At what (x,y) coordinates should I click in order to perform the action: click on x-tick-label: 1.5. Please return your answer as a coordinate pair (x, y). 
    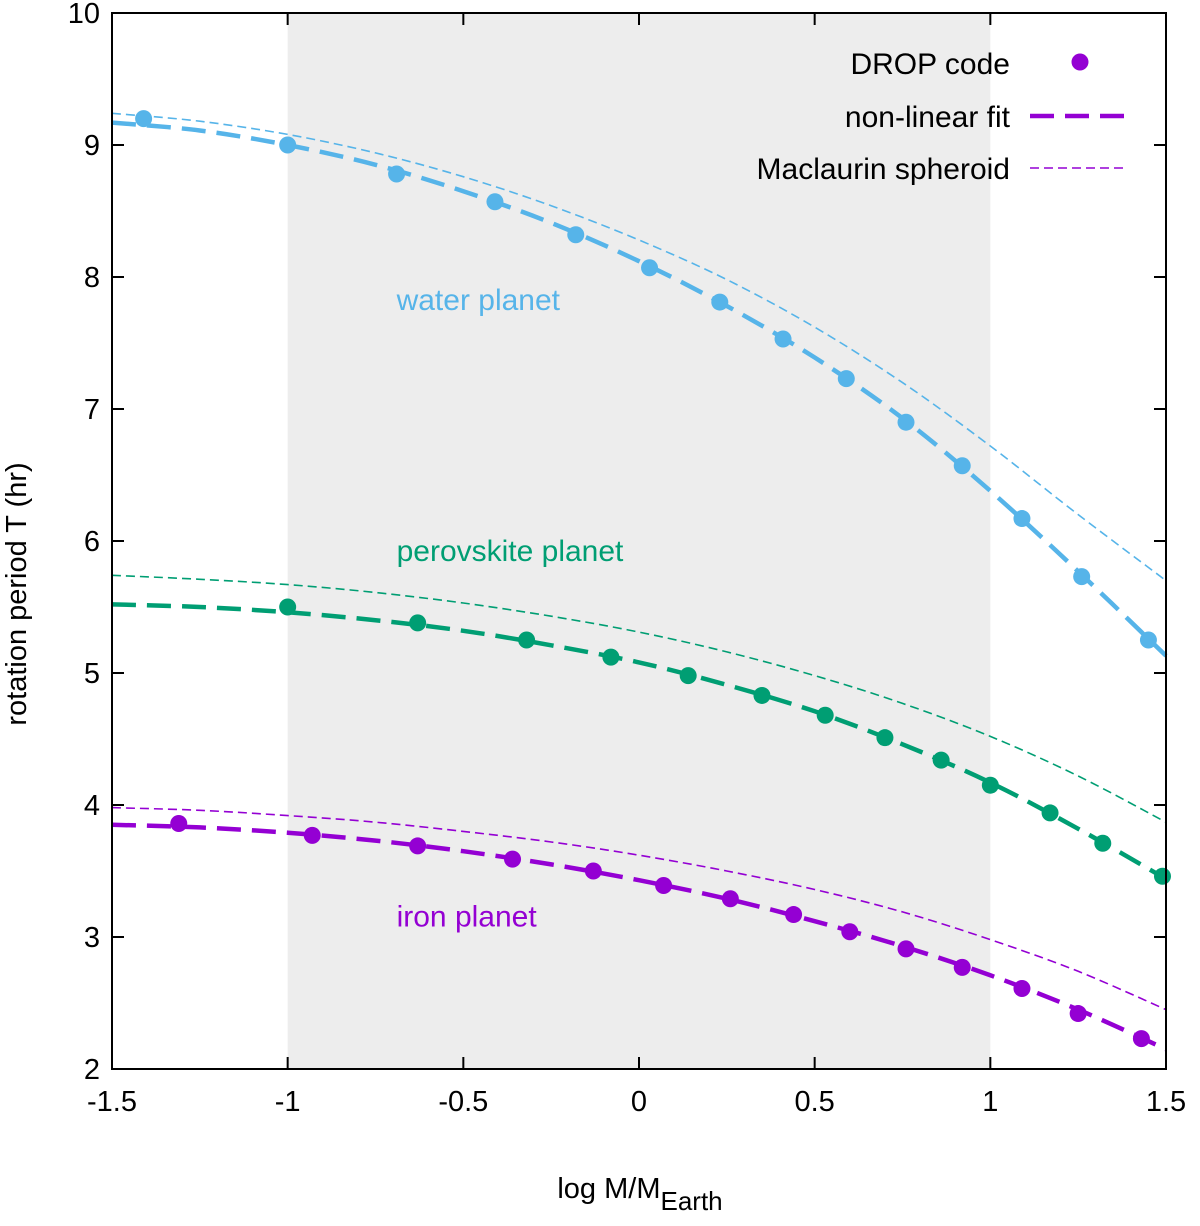
    Looking at the image, I should click on (1166, 1102).